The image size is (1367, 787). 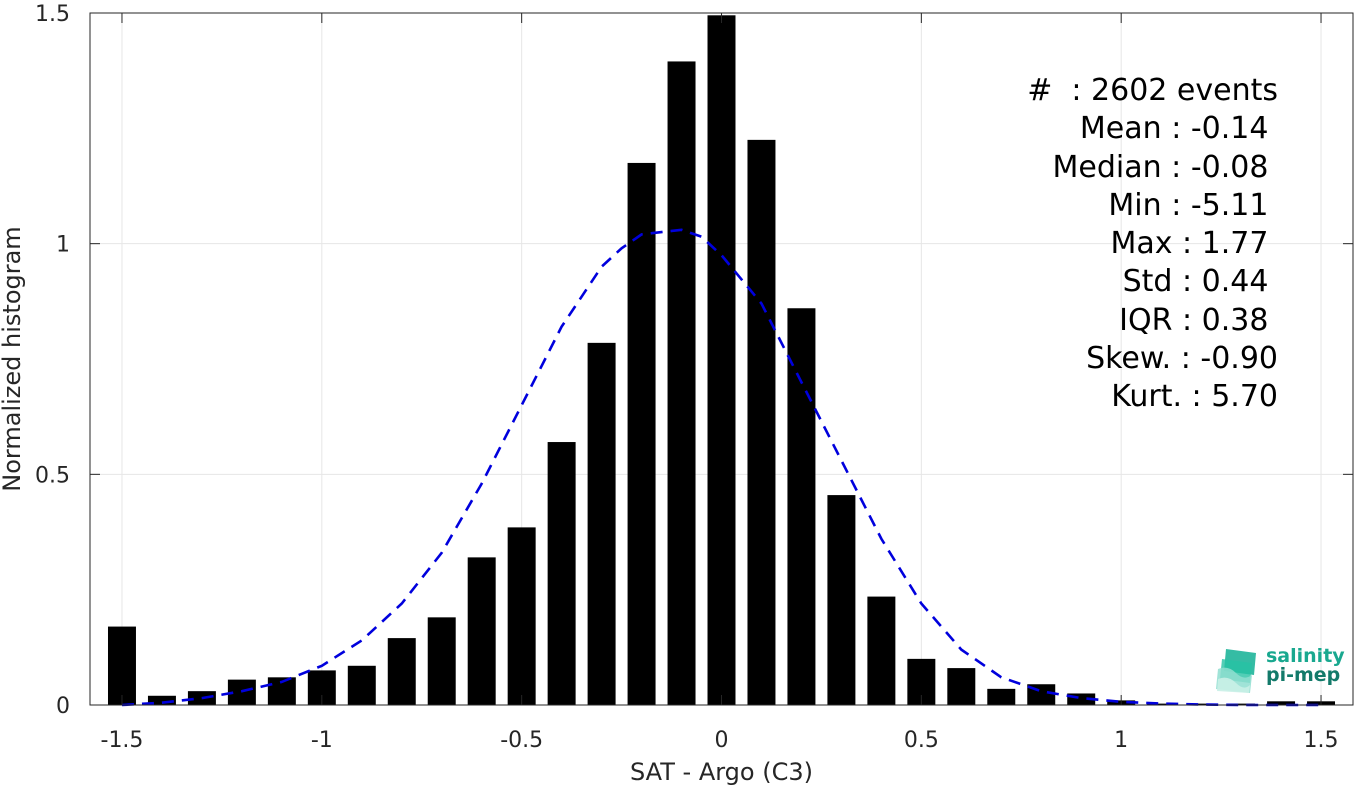 What do you see at coordinates (1305, 656) in the screenshot?
I see `logo-text-line1: salinity` at bounding box center [1305, 656].